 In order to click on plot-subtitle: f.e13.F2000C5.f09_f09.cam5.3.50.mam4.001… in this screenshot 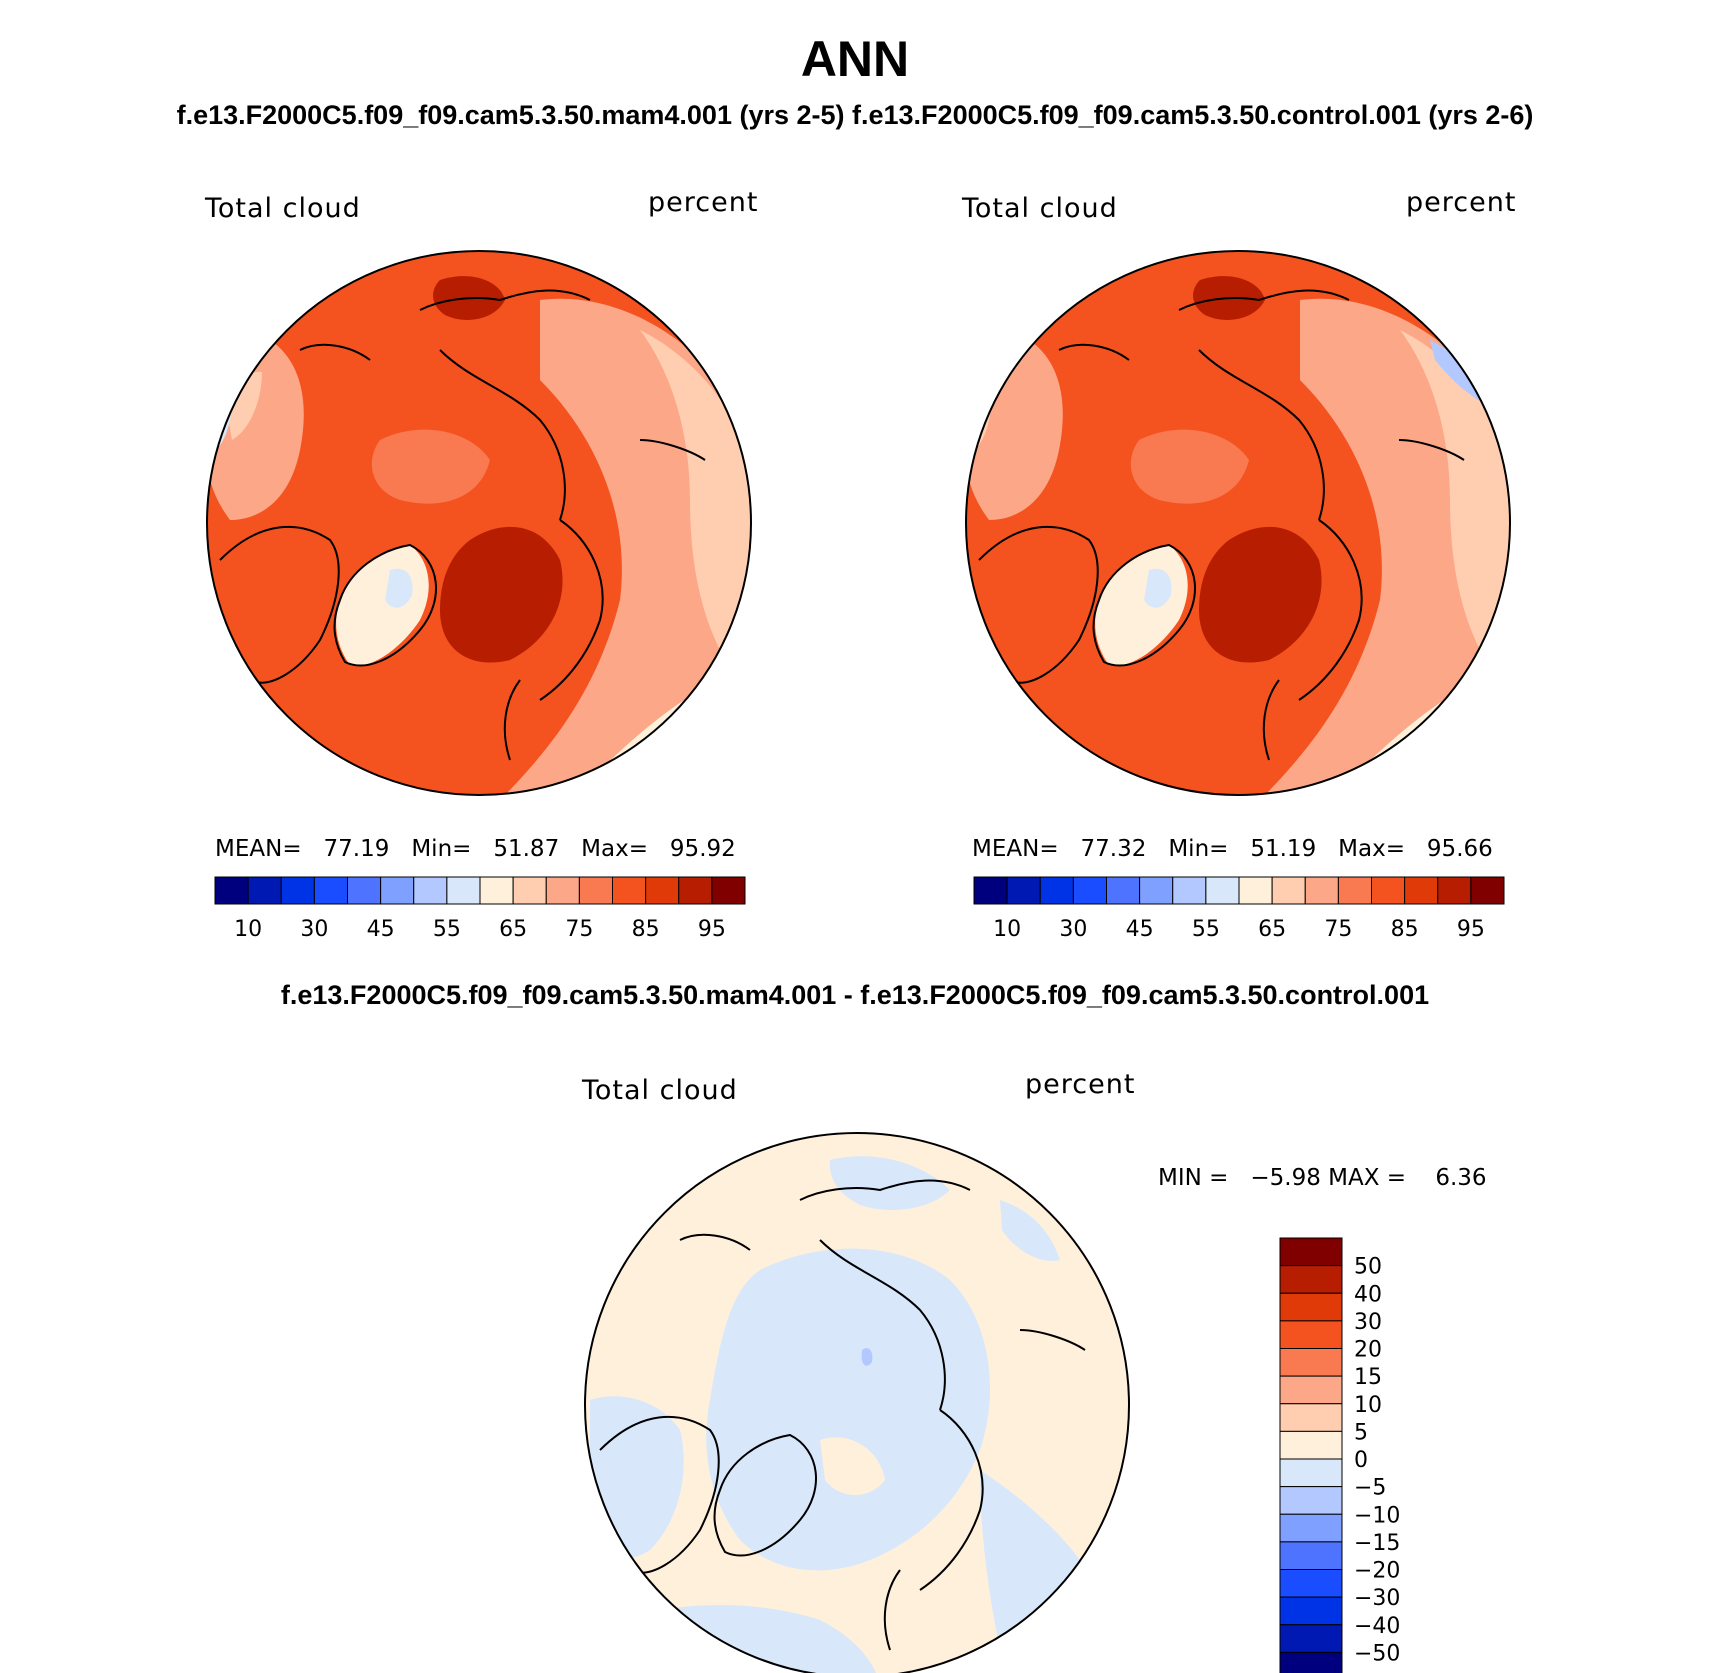, I will do `click(855, 115)`.